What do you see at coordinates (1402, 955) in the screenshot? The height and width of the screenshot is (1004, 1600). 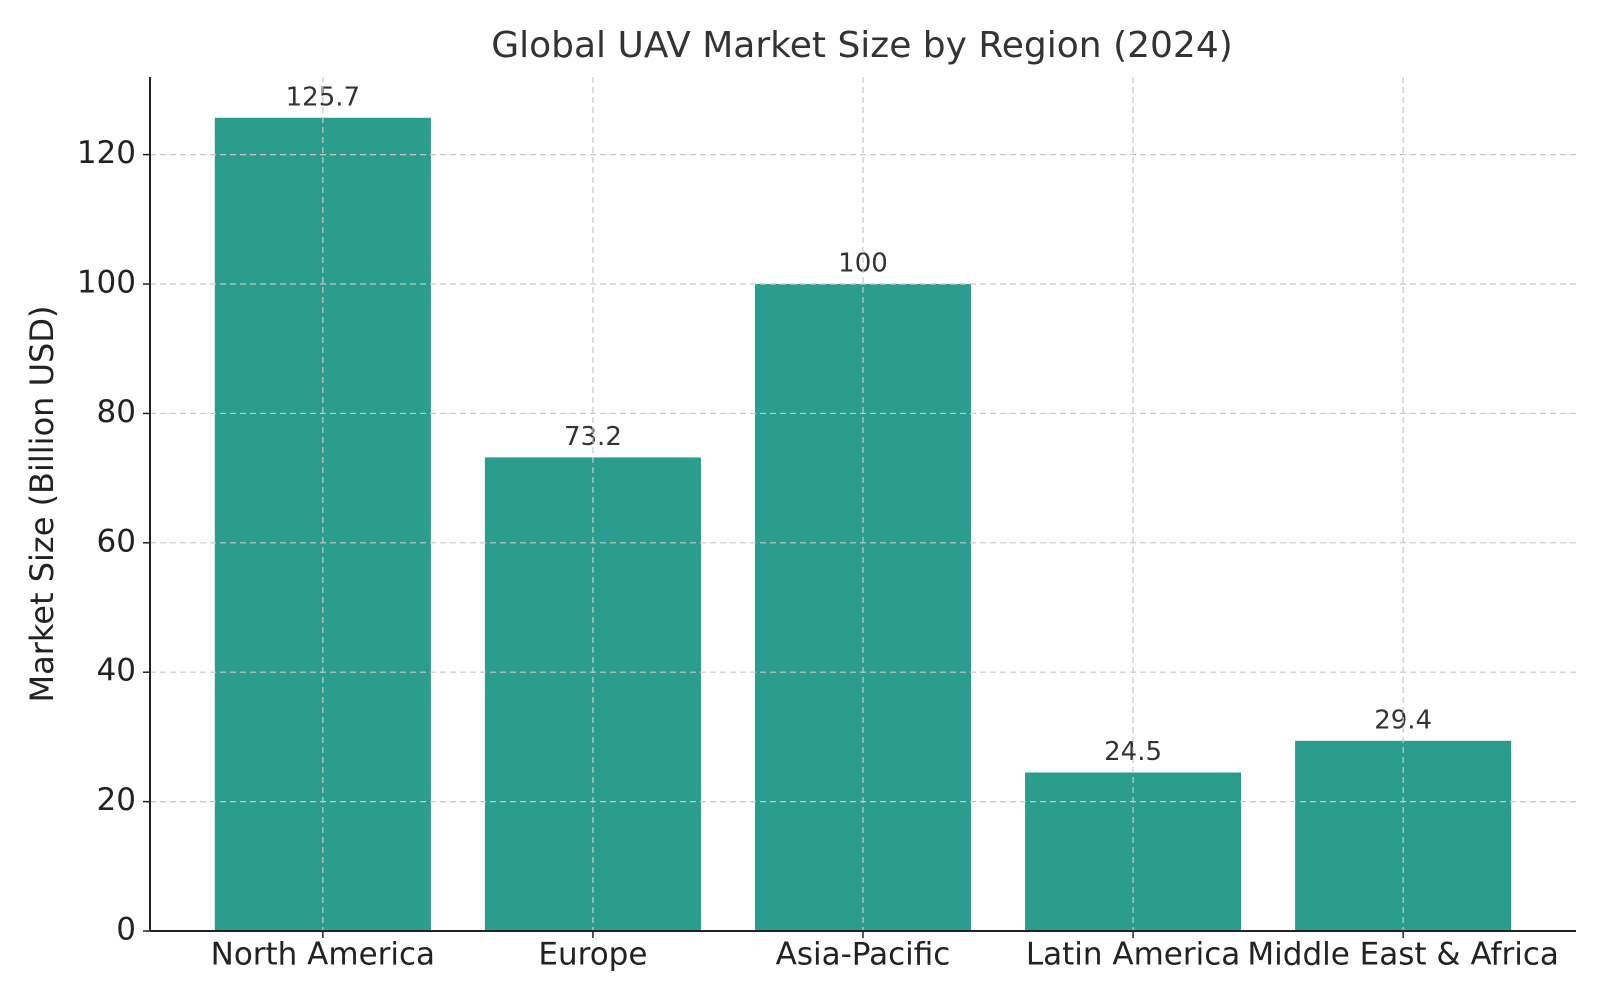 I see `x-tick-label: Middle East & Africa` at bounding box center [1402, 955].